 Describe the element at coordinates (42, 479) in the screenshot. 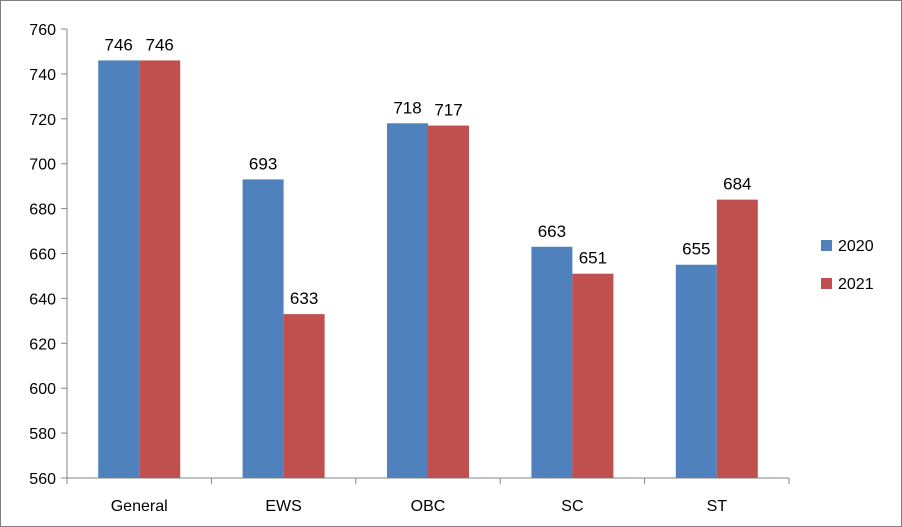

I see `y-tick-label: 560` at that location.